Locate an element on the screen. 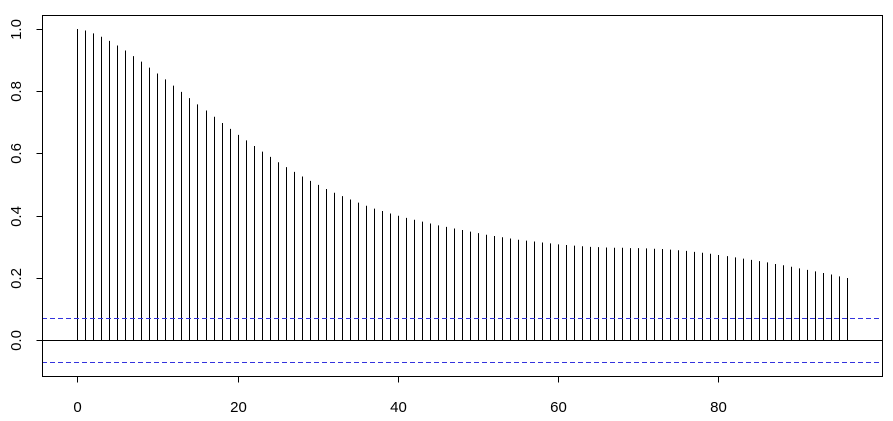 The image size is (893, 421). x-tick-label: 40 is located at coordinates (398, 407).